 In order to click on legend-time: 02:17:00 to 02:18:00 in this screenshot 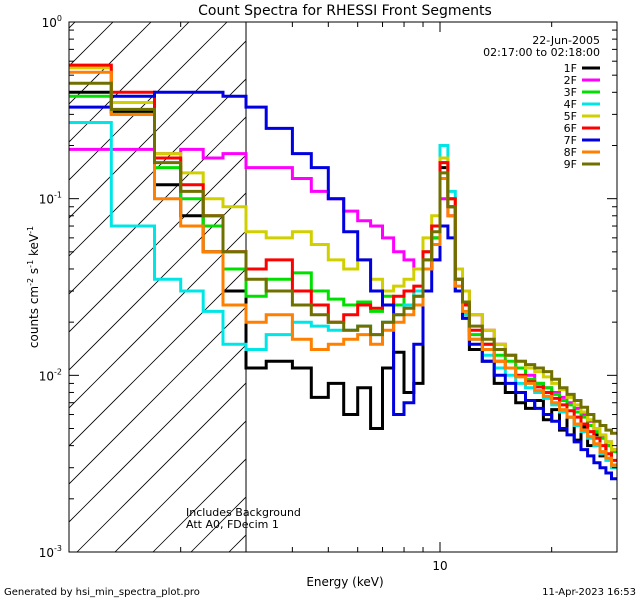, I will do `click(541, 52)`.